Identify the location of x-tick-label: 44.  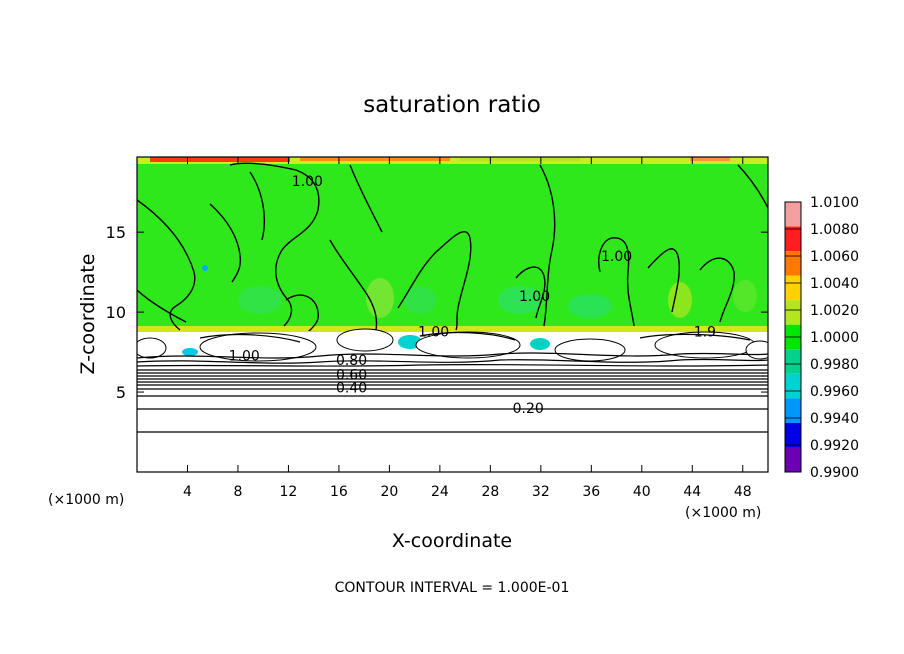
(692, 492).